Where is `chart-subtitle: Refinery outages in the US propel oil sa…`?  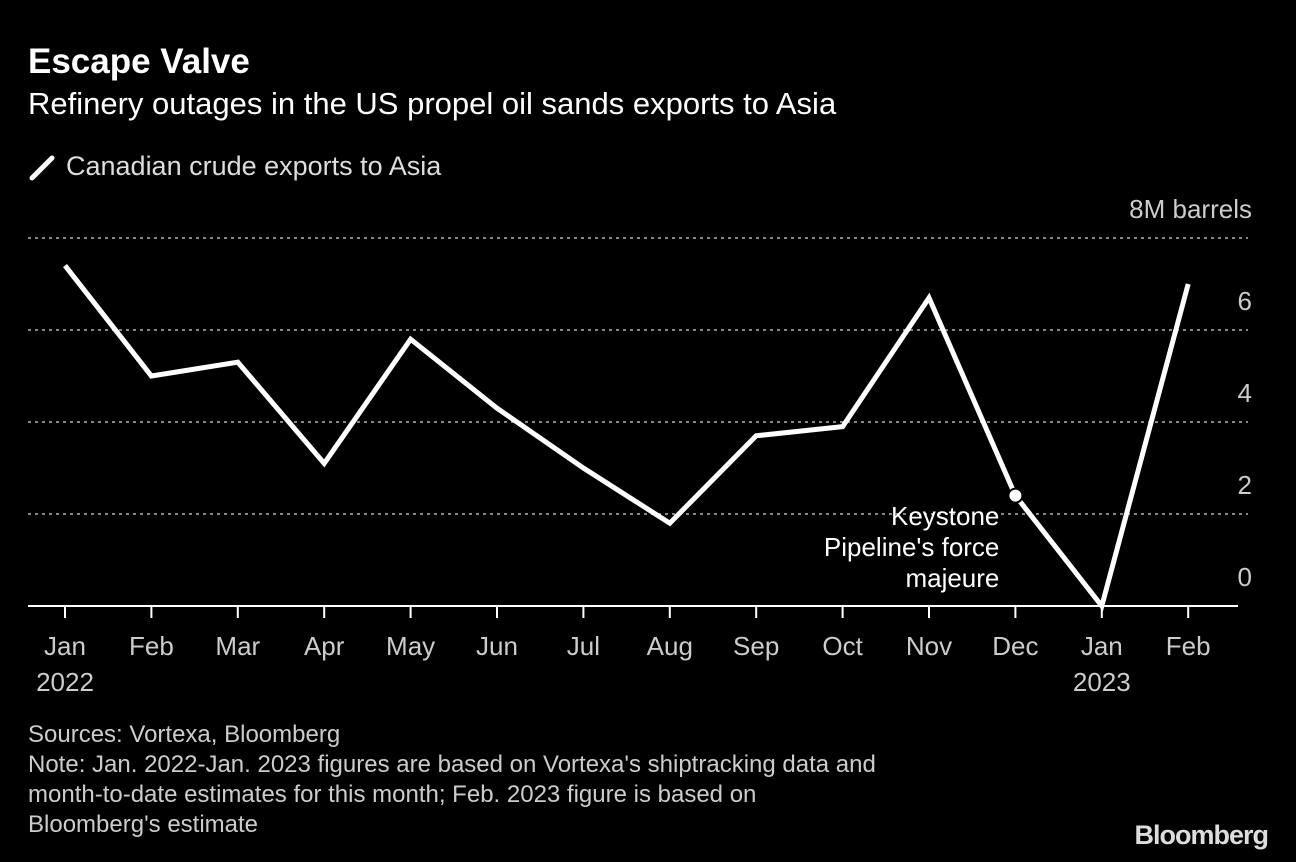
chart-subtitle: Refinery outages in the US propel oil sa… is located at coordinates (432, 103).